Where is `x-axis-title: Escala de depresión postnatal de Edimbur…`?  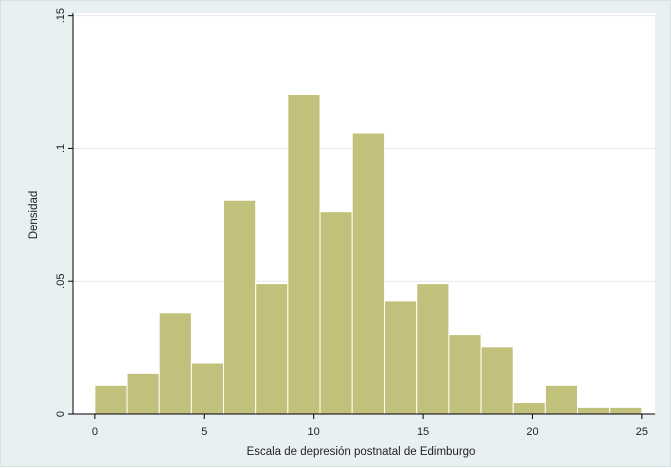 x-axis-title: Escala de depresión postnatal de Edimbur… is located at coordinates (361, 452).